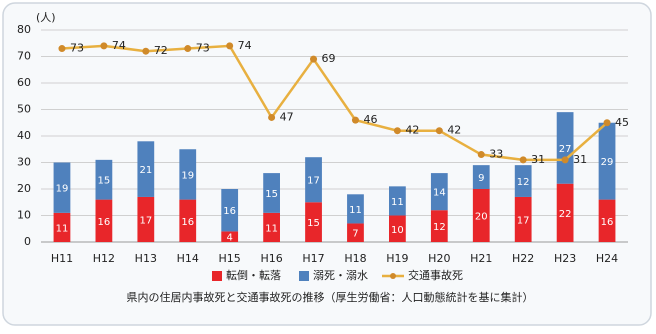 The height and width of the screenshot is (334, 656). I want to click on value-label: 9, so click(481, 178).